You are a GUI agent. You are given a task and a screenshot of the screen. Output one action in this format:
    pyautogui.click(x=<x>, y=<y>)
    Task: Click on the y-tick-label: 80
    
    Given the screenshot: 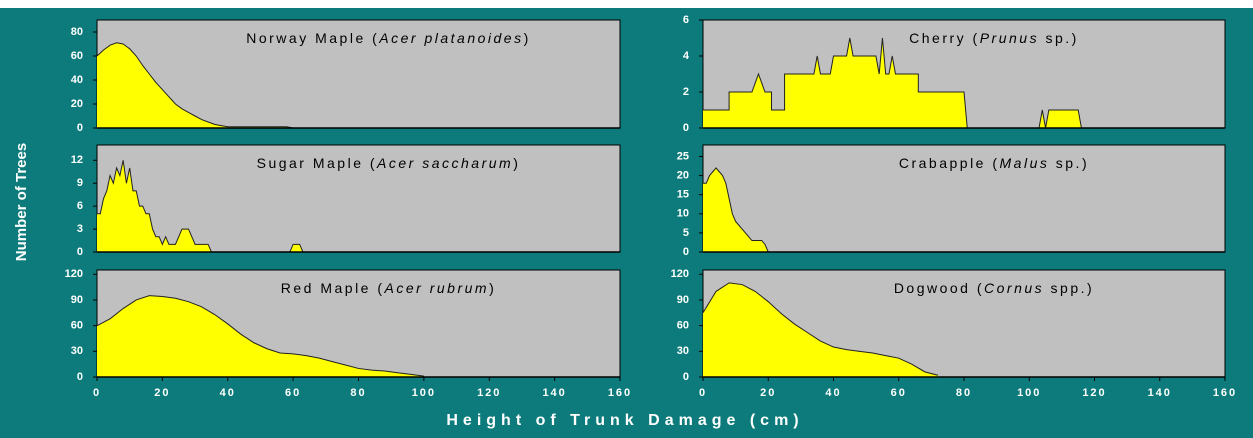 What is the action you would take?
    pyautogui.click(x=77, y=32)
    